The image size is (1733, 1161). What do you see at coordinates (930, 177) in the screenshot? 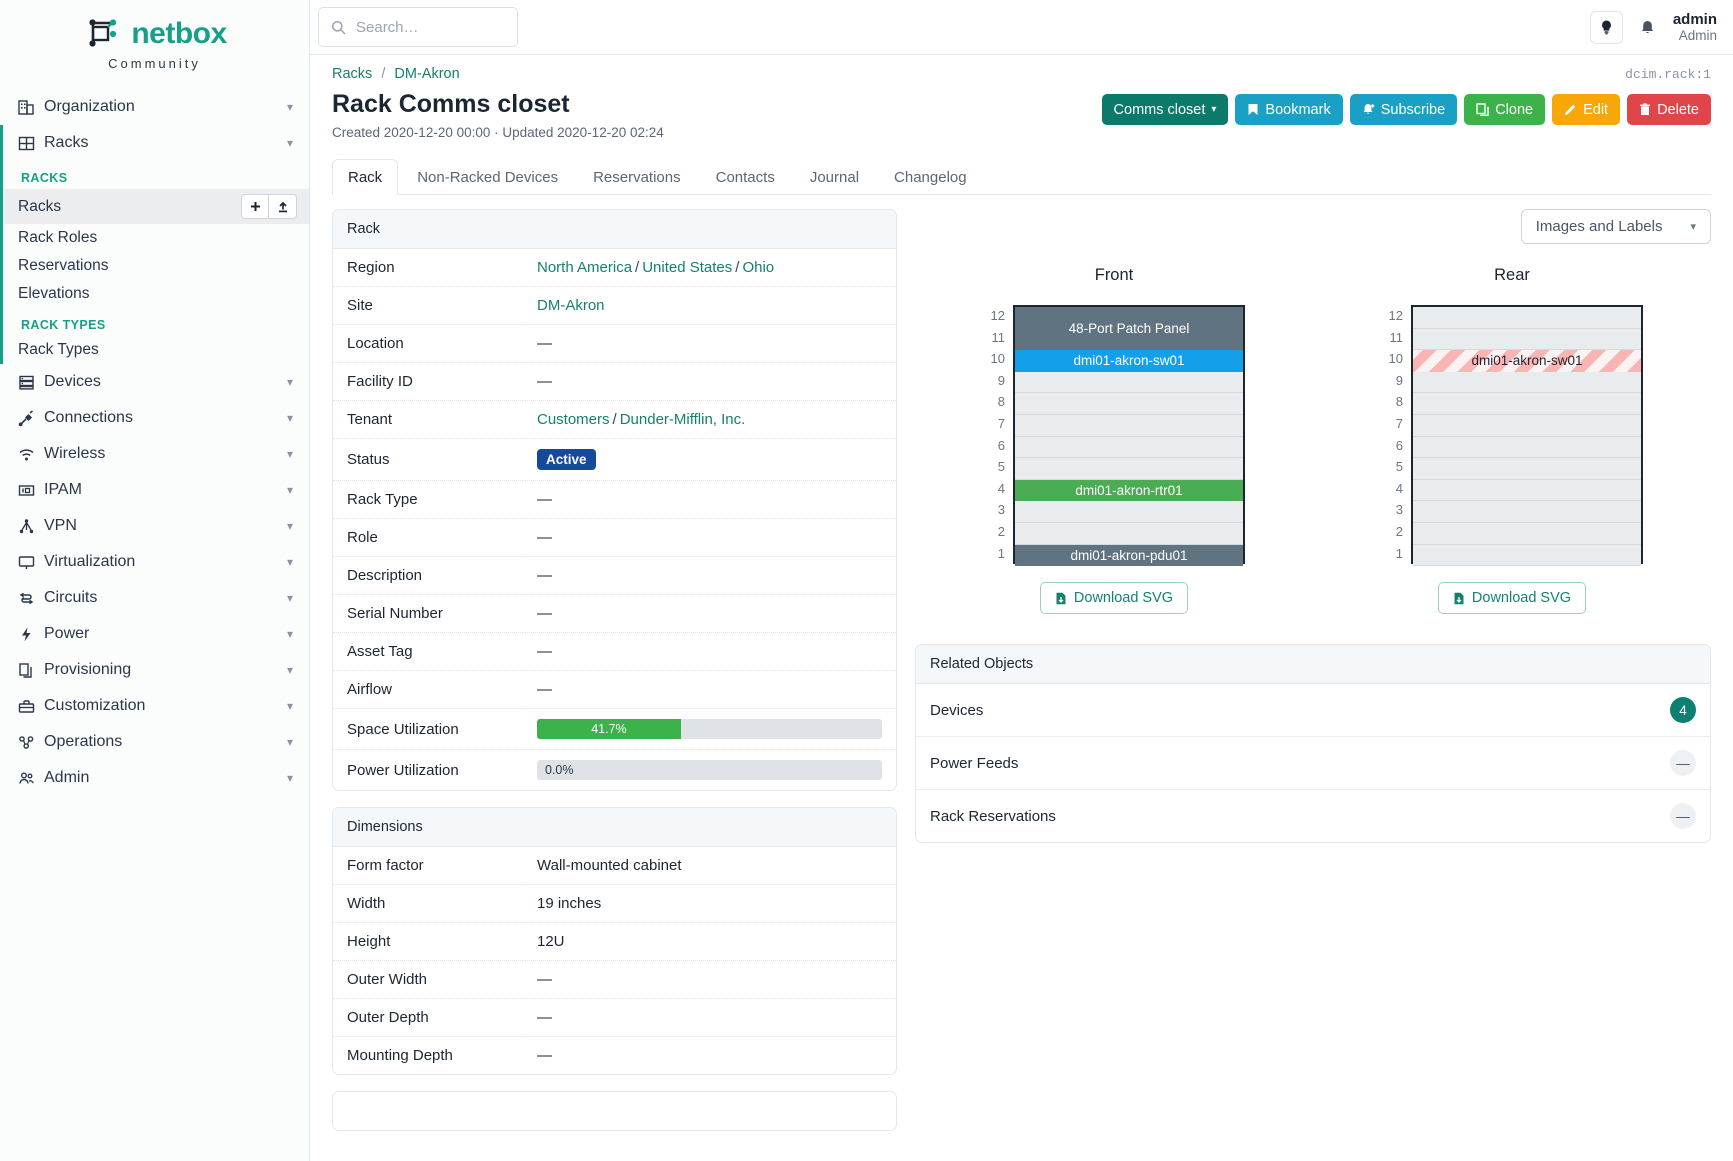
I see `tab-changelog: Changelog` at bounding box center [930, 177].